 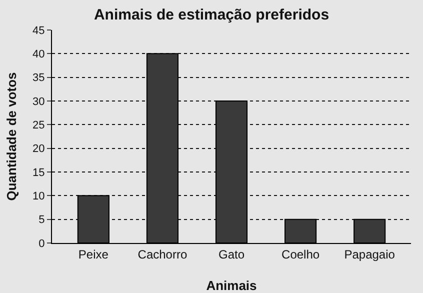 I want to click on y-tick-label: 0, so click(x=41, y=244).